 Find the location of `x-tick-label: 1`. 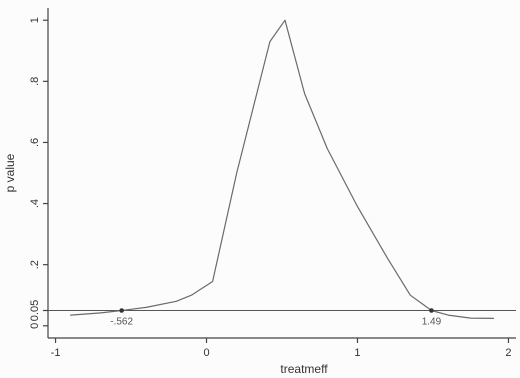

x-tick-label: 1 is located at coordinates (357, 353).